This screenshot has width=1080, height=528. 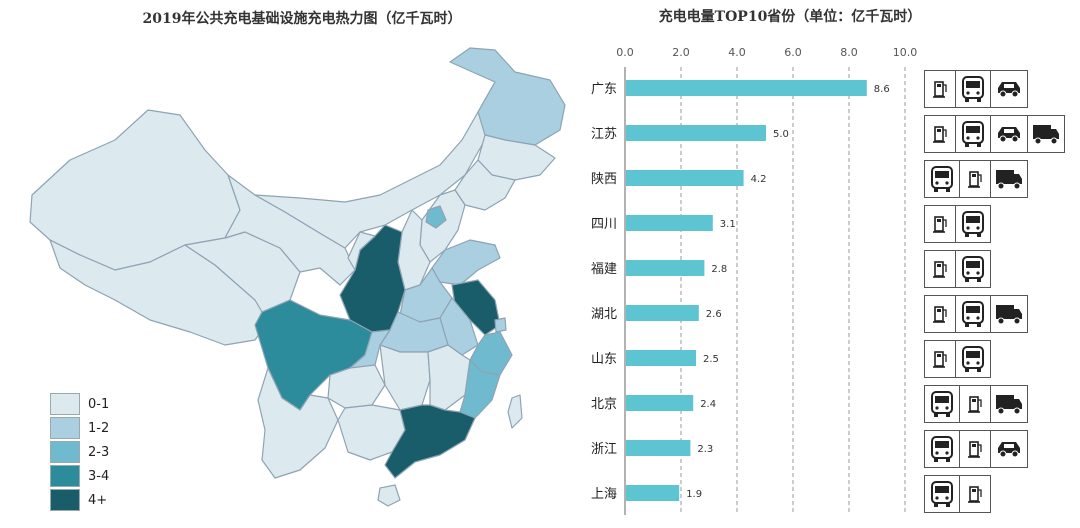 What do you see at coordinates (515, 411) in the screenshot?
I see `region-taiwan` at bounding box center [515, 411].